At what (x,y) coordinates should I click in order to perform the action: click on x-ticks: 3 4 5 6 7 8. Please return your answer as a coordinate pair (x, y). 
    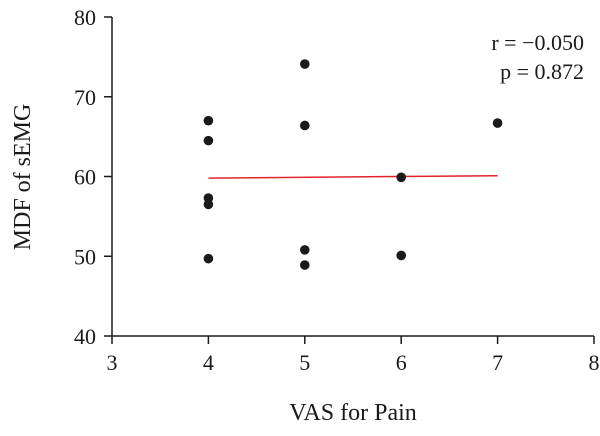
    Looking at the image, I should click on (353, 355).